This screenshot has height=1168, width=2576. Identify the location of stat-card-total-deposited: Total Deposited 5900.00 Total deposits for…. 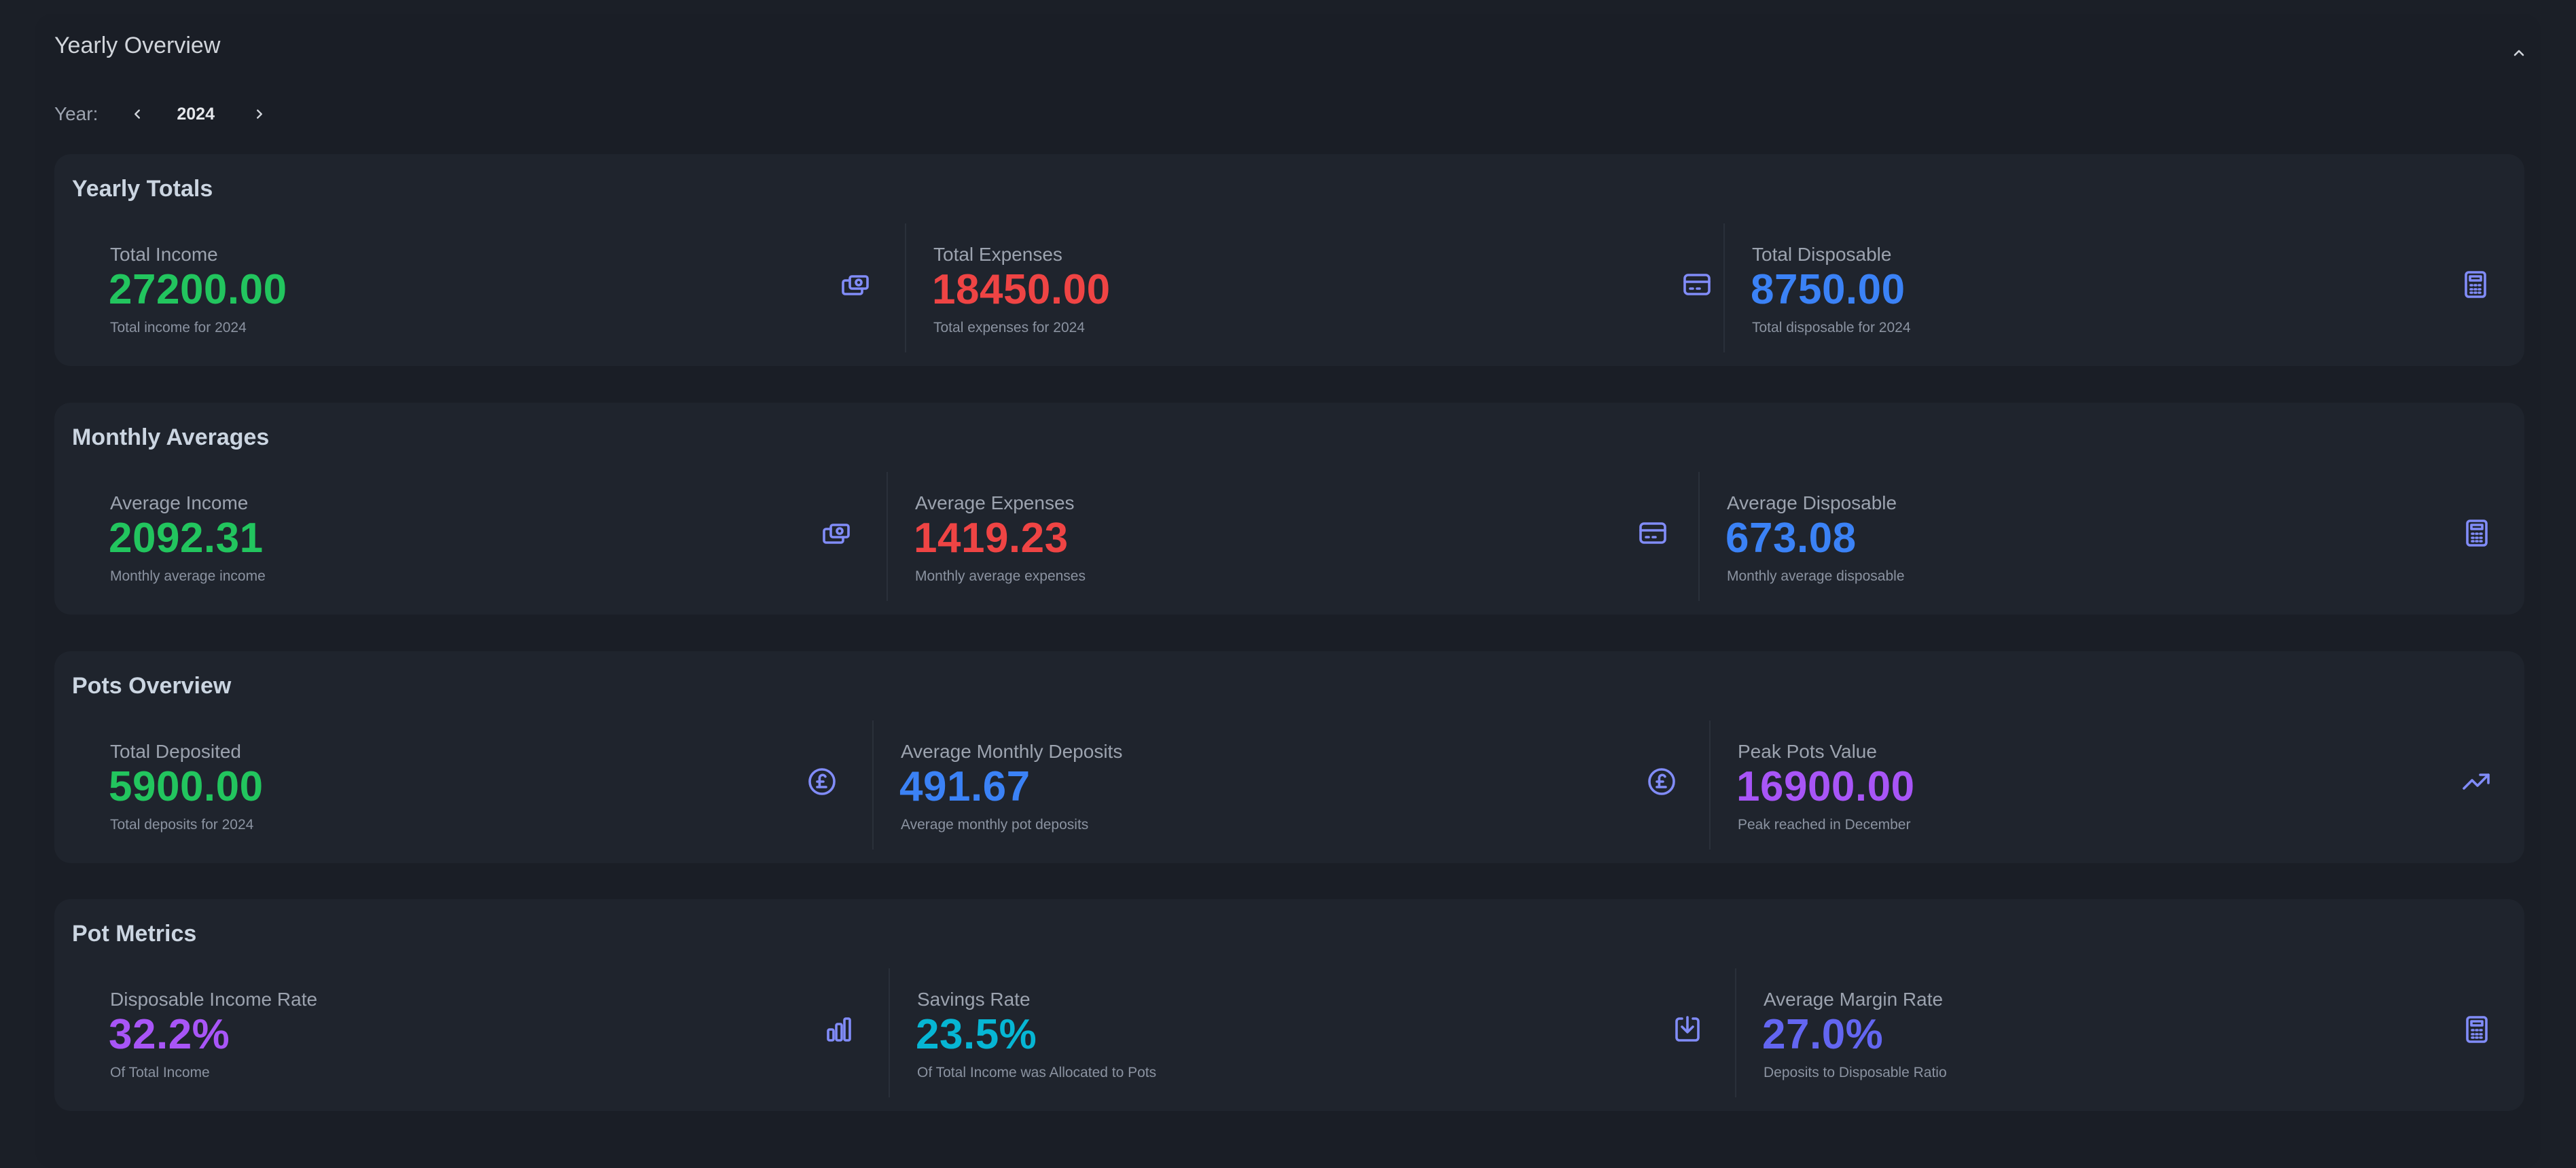
(477, 785).